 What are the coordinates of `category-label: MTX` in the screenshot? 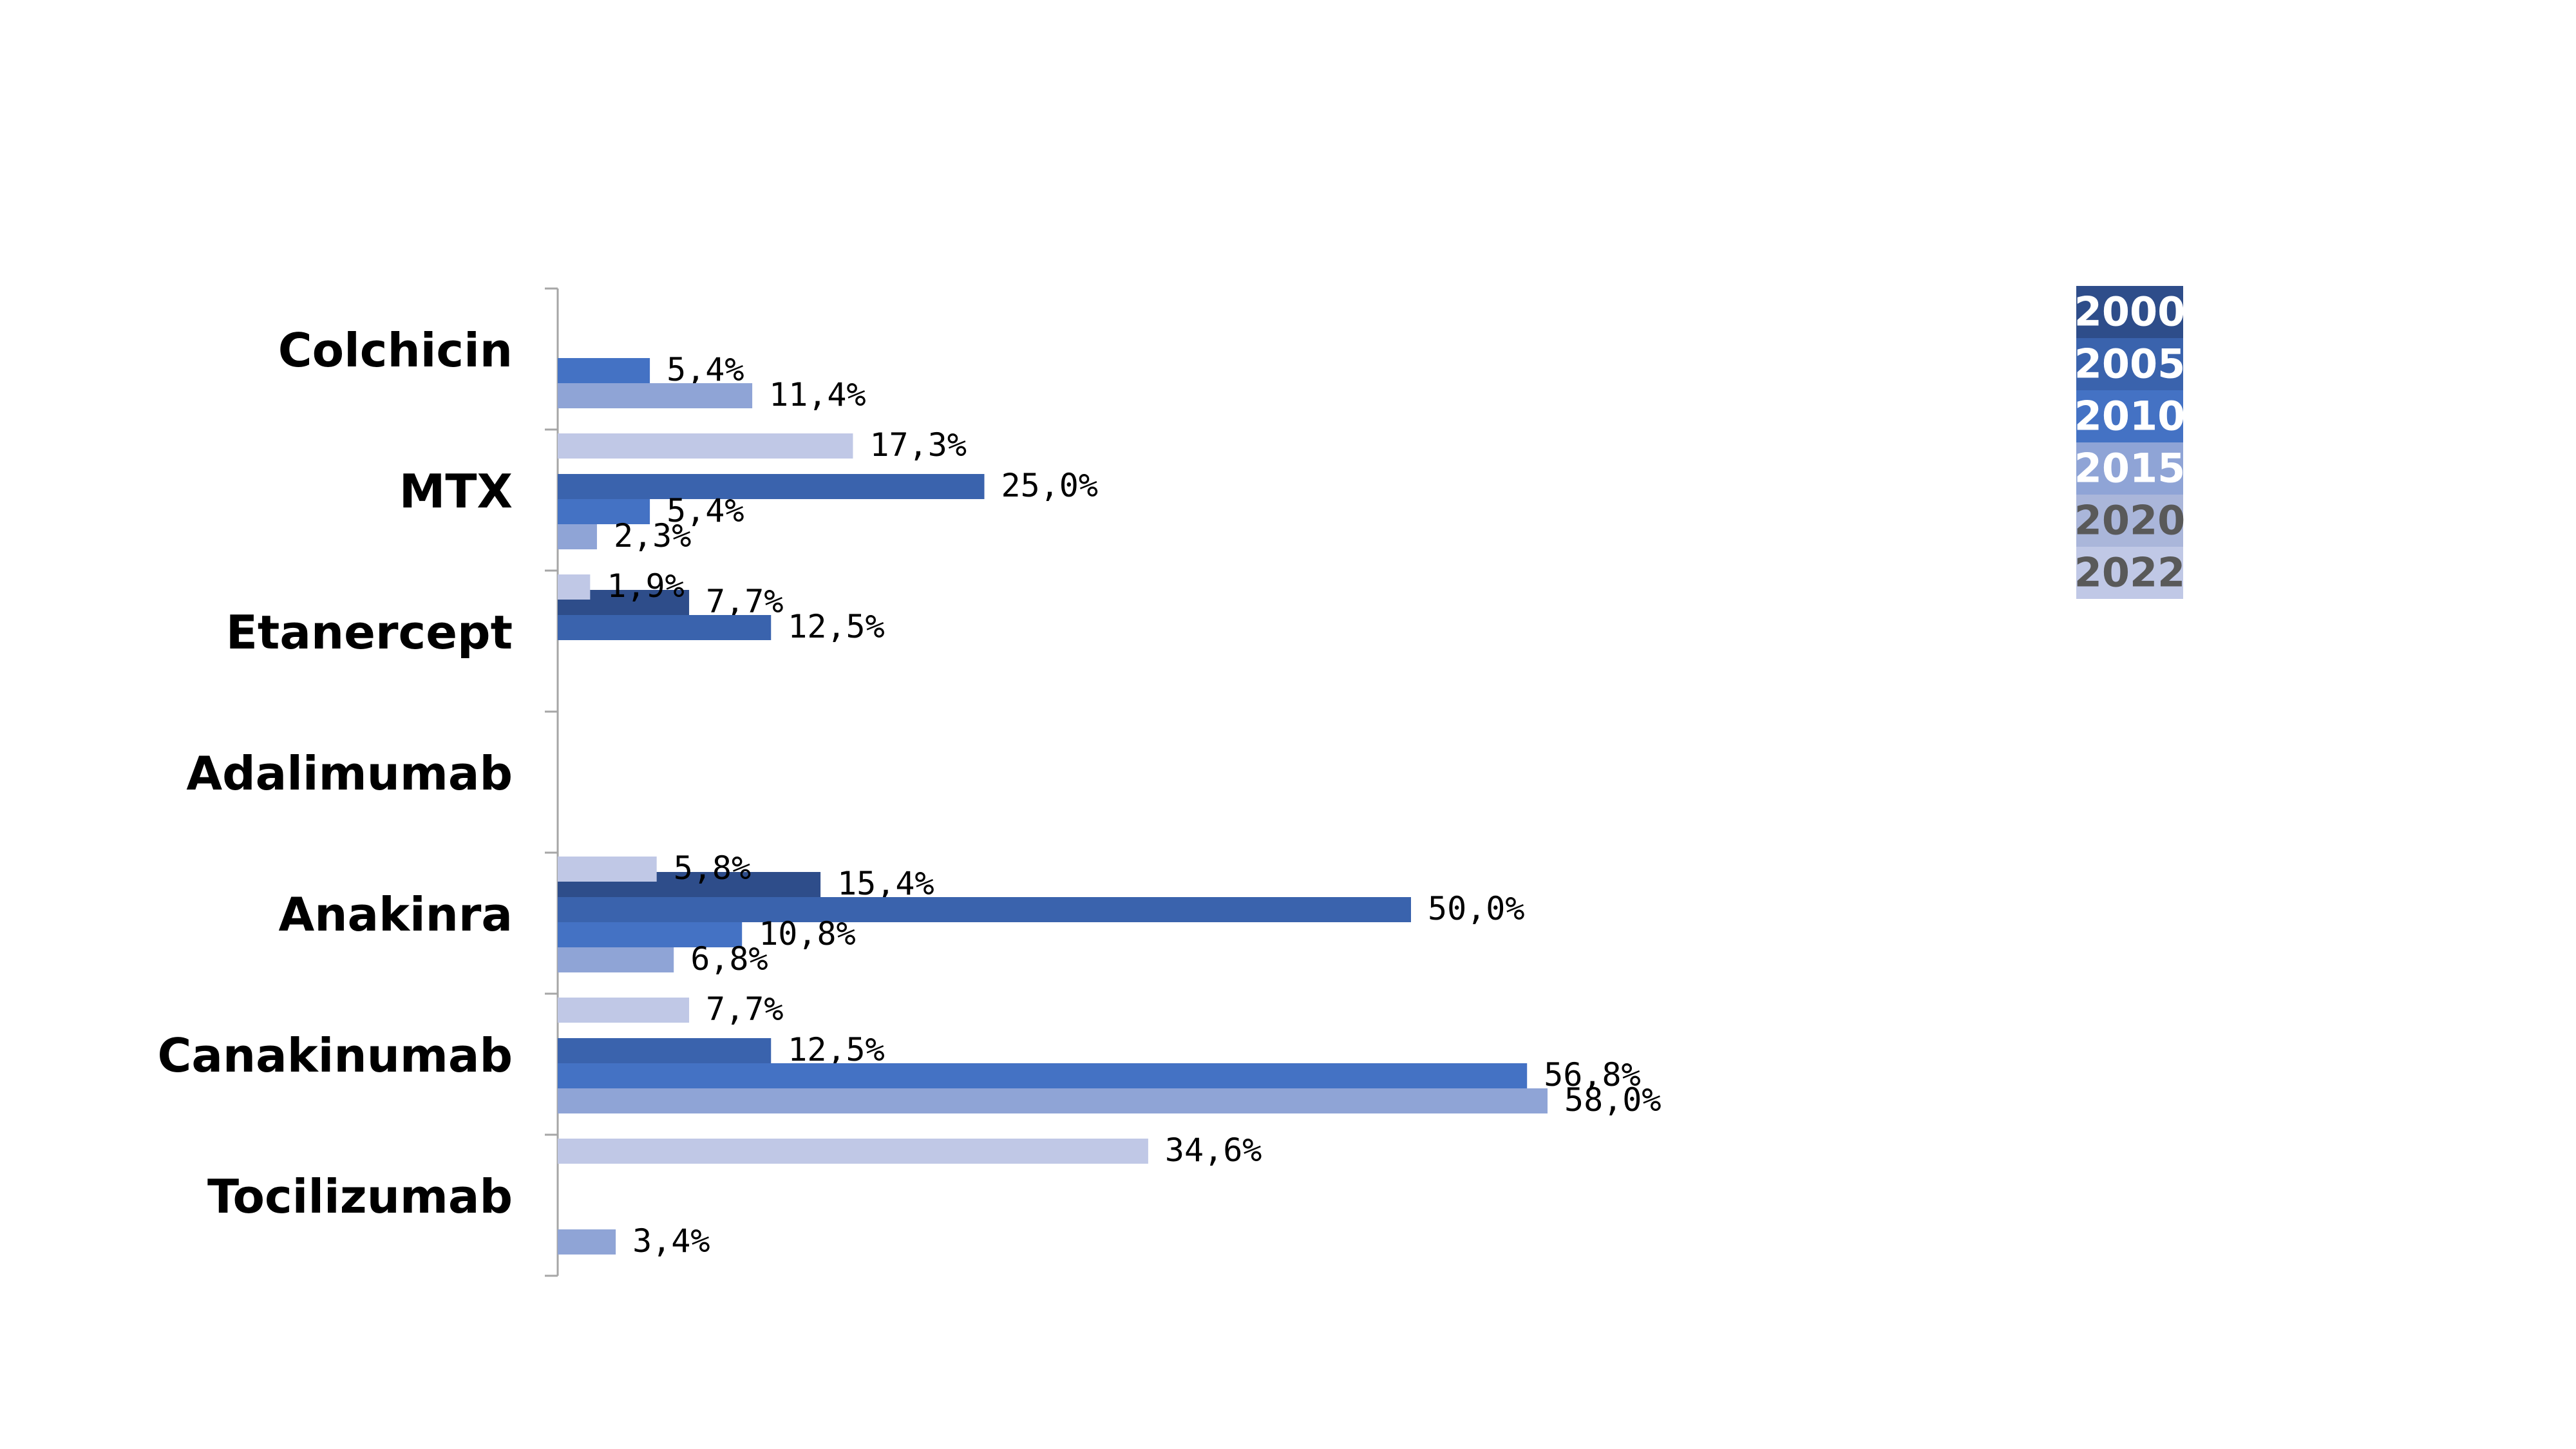 It's located at (456, 491).